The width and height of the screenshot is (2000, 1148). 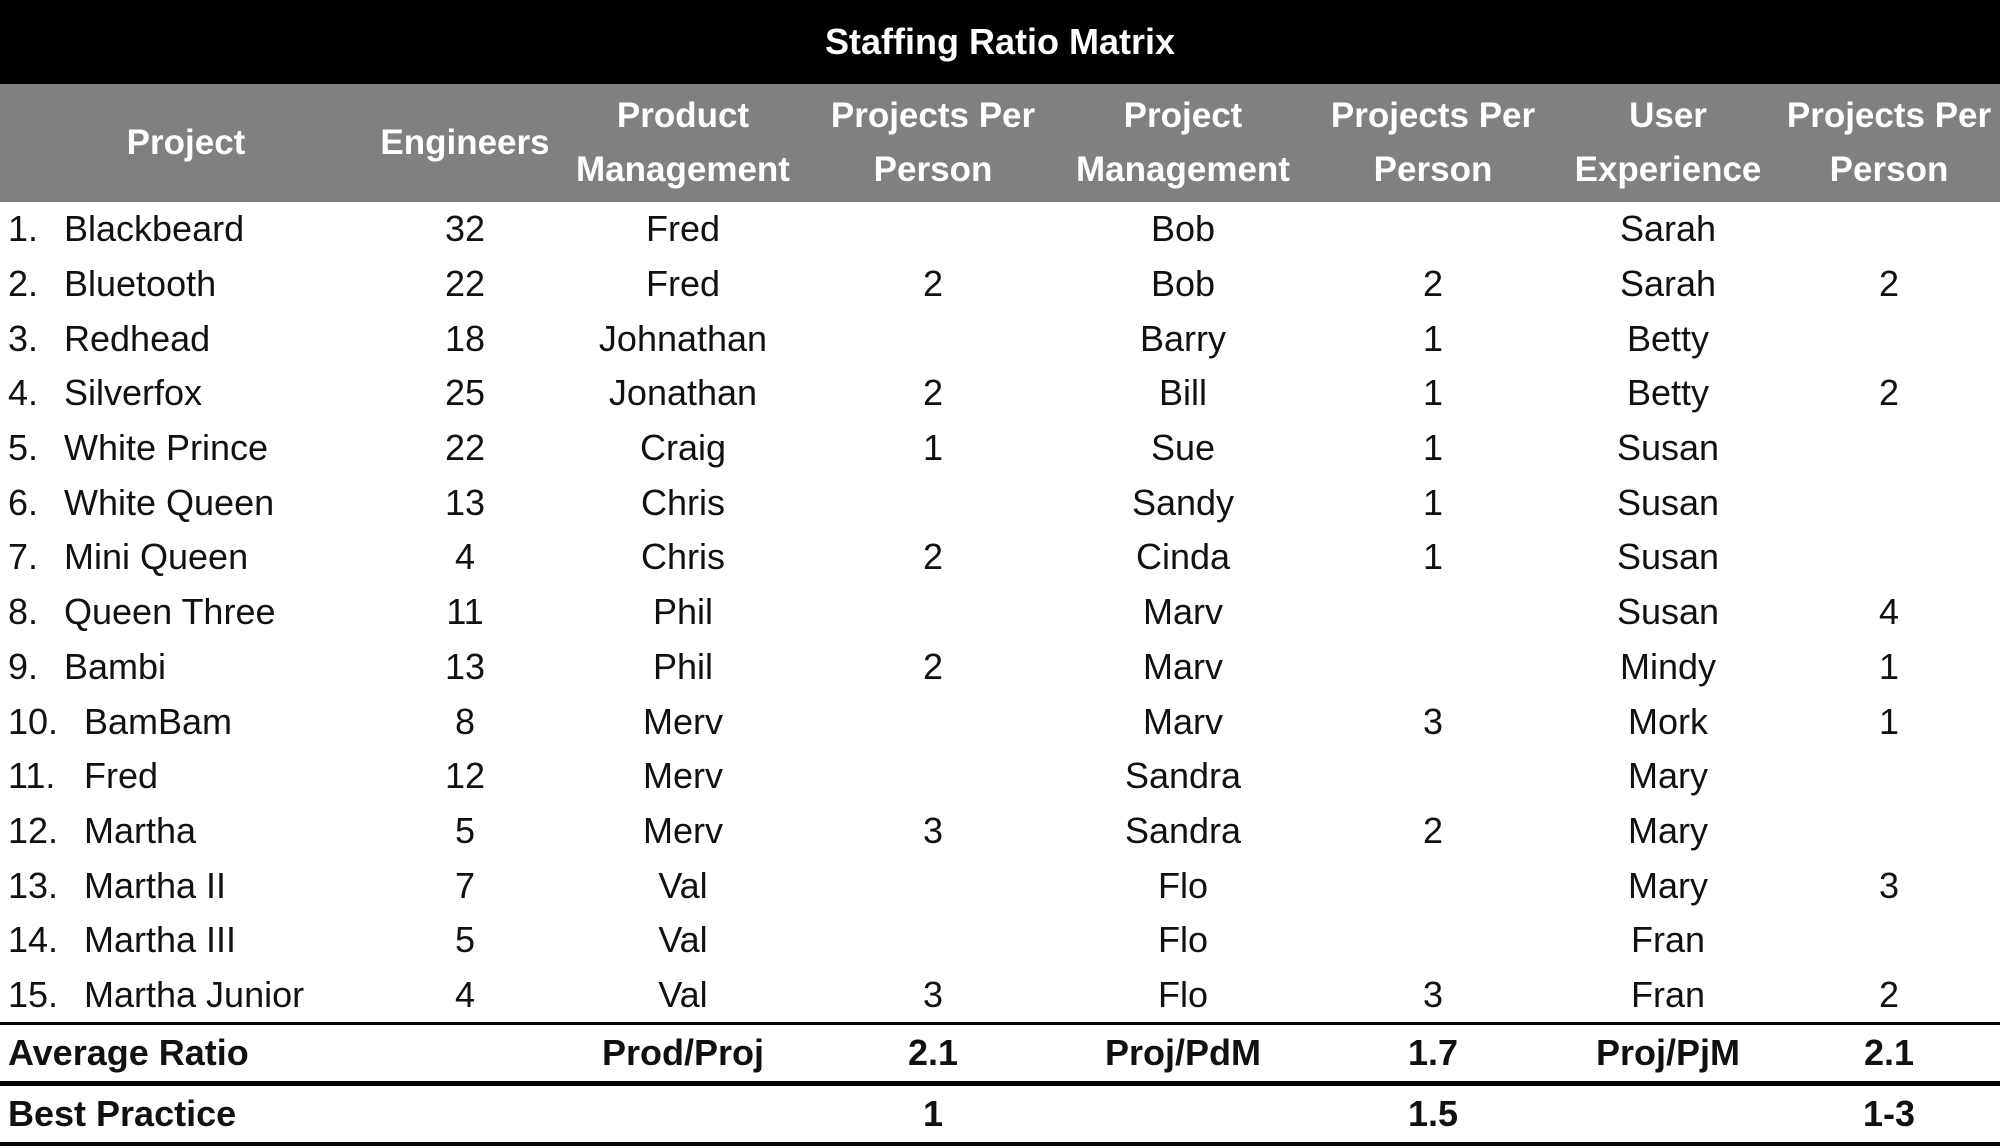 I want to click on table-cell: 7, so click(x=465, y=885).